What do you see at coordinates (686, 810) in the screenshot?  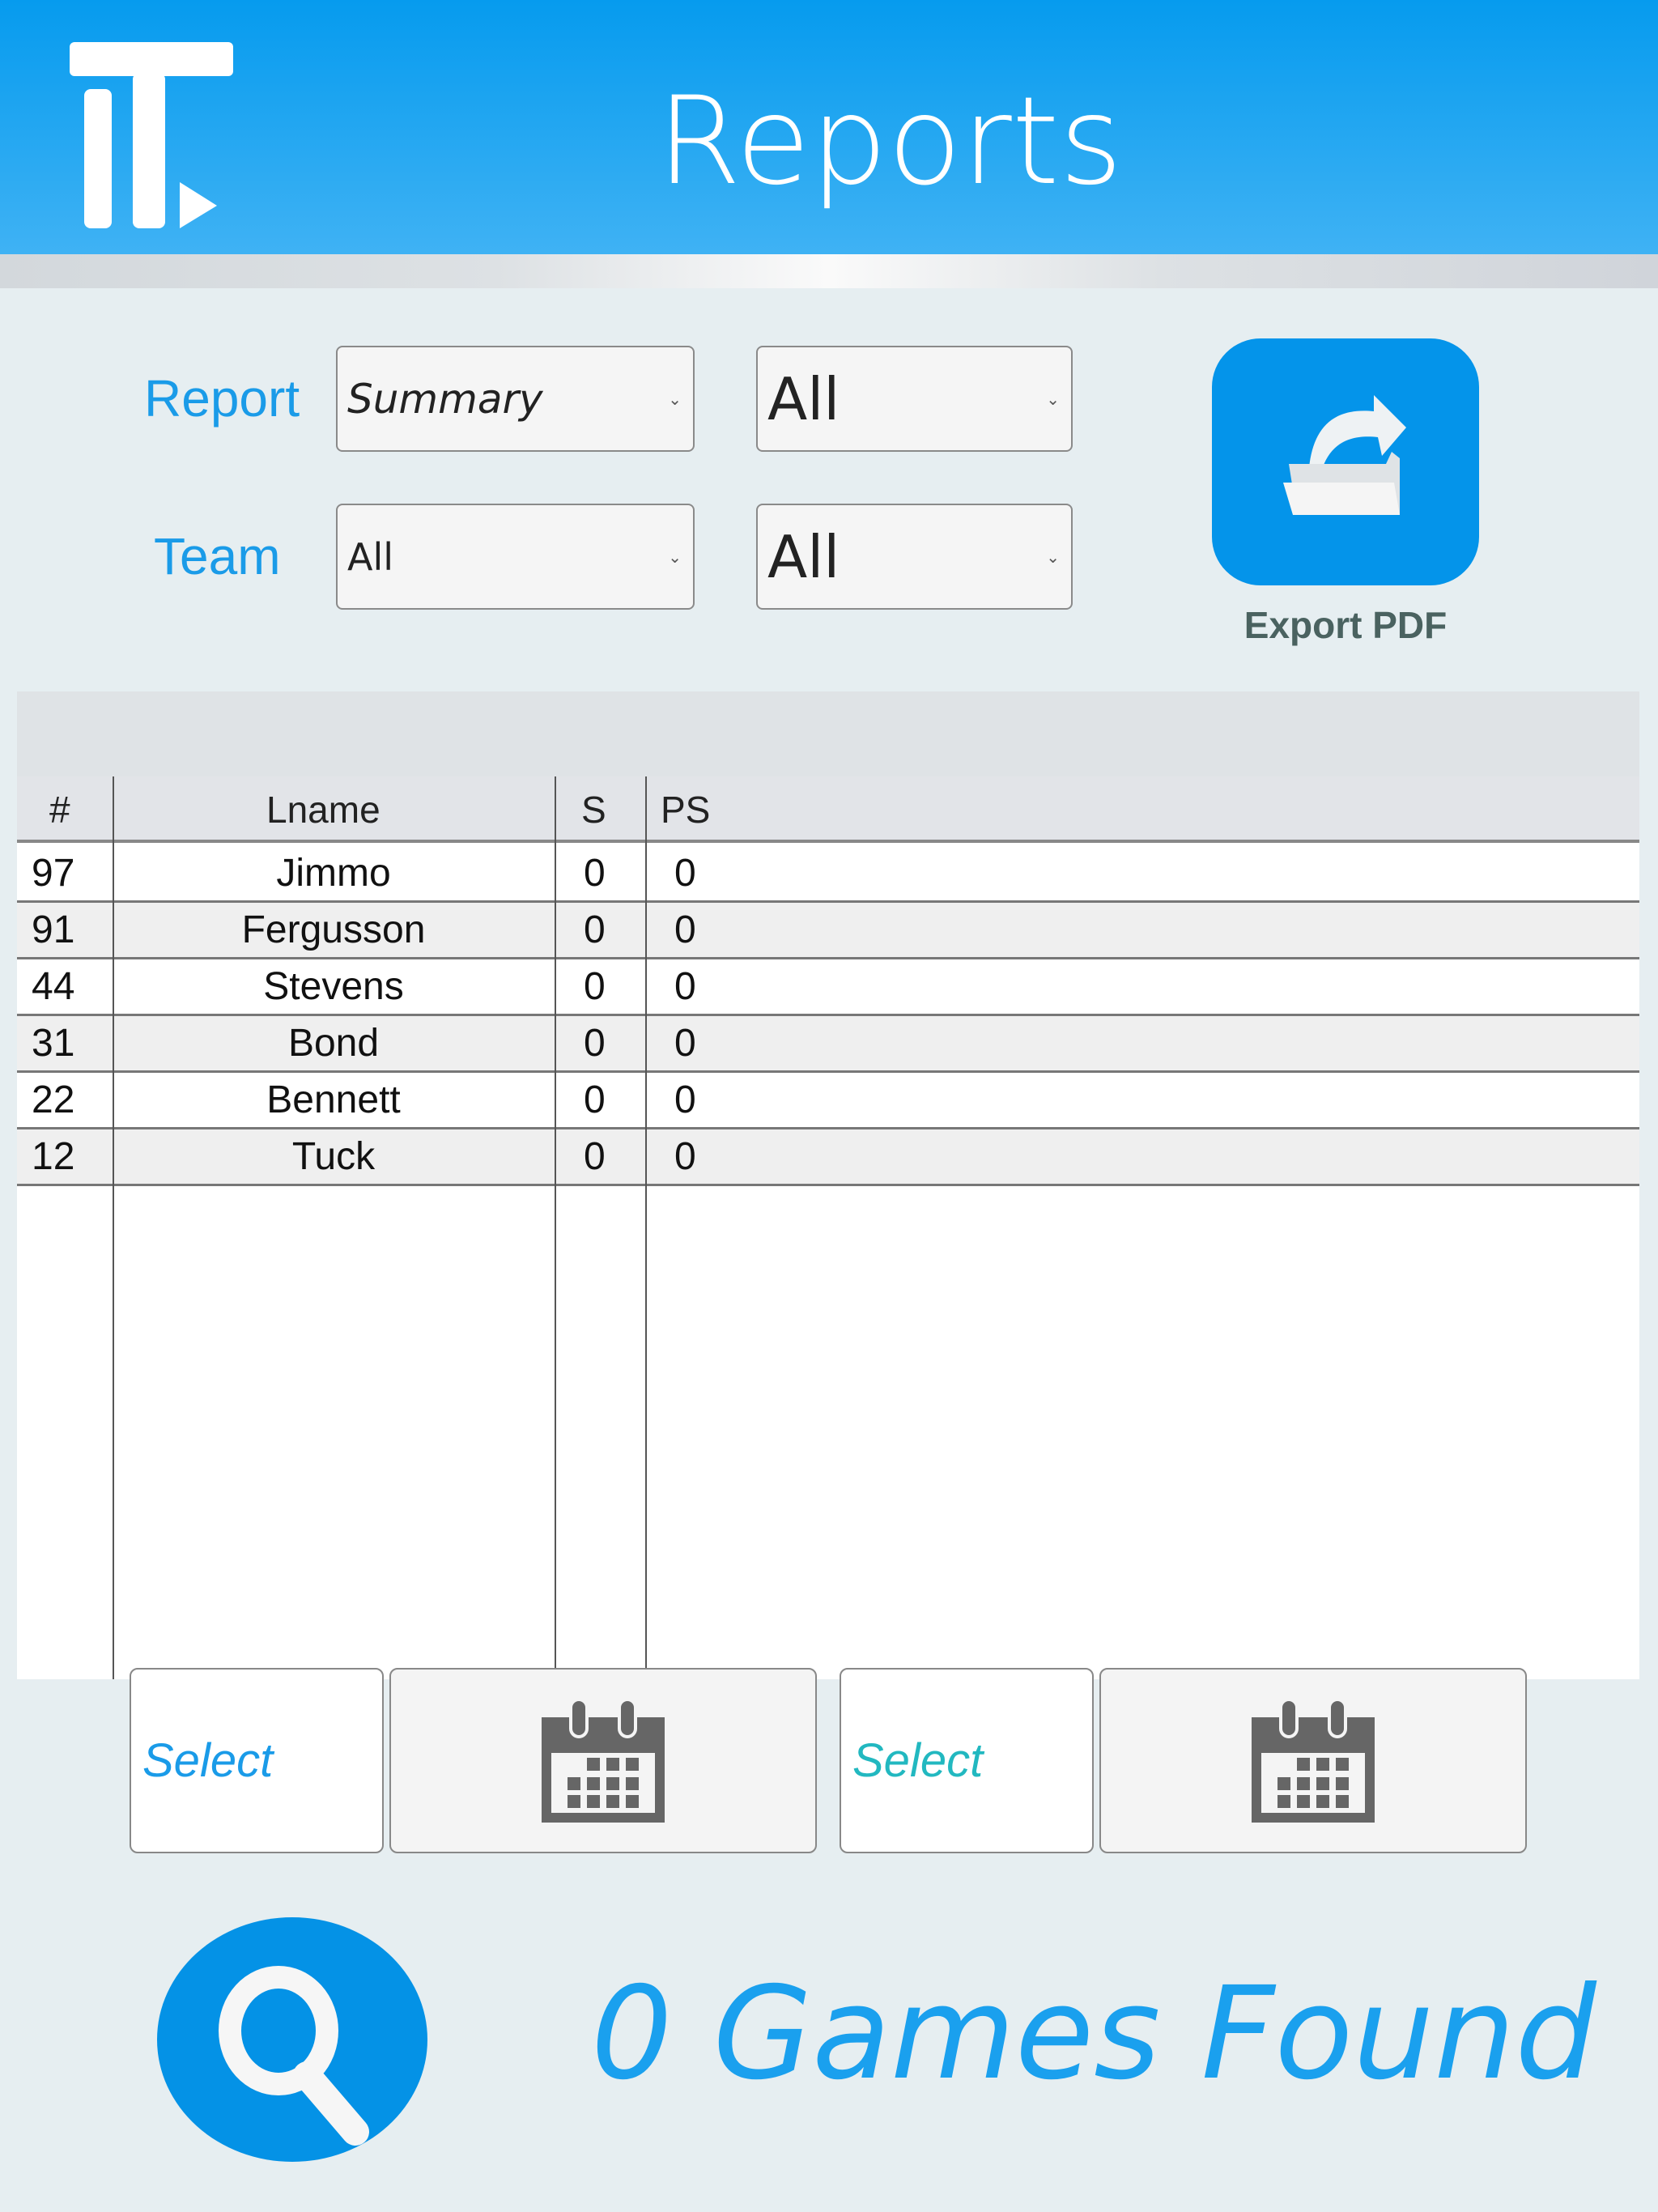 I see `column-header-ps: PS` at bounding box center [686, 810].